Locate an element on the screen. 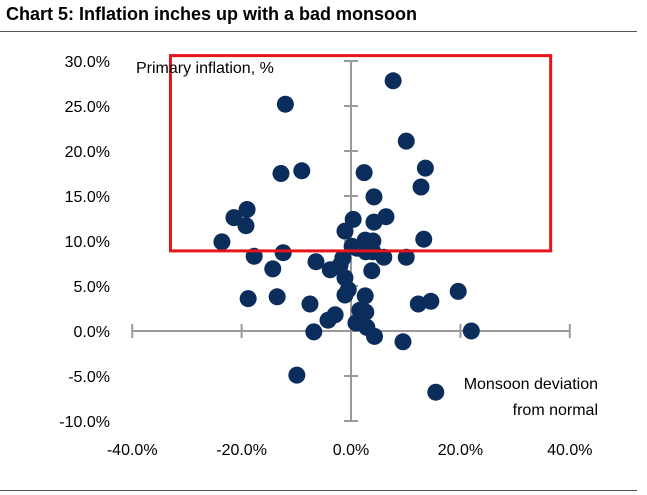 This screenshot has height=495, width=647. y-tick-label: 20.0% is located at coordinates (87, 152).